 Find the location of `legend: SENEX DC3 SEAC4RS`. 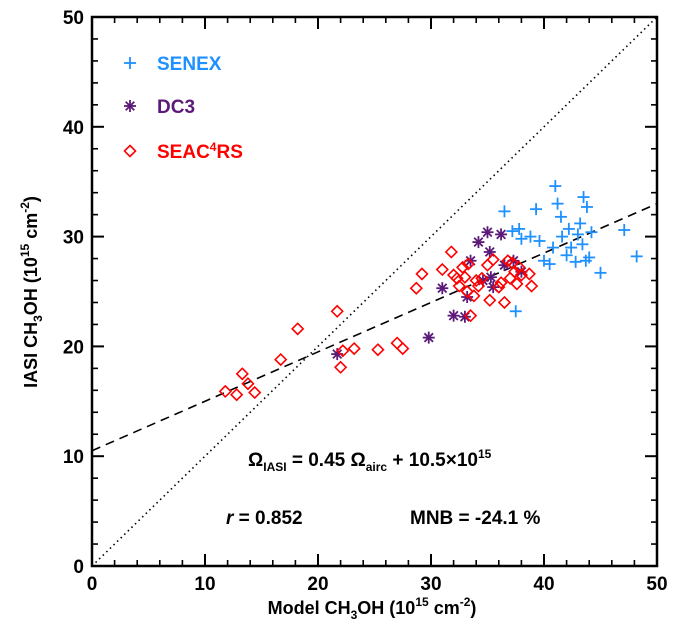

legend: SENEX DC3 SEAC4RS is located at coordinates (183, 108).